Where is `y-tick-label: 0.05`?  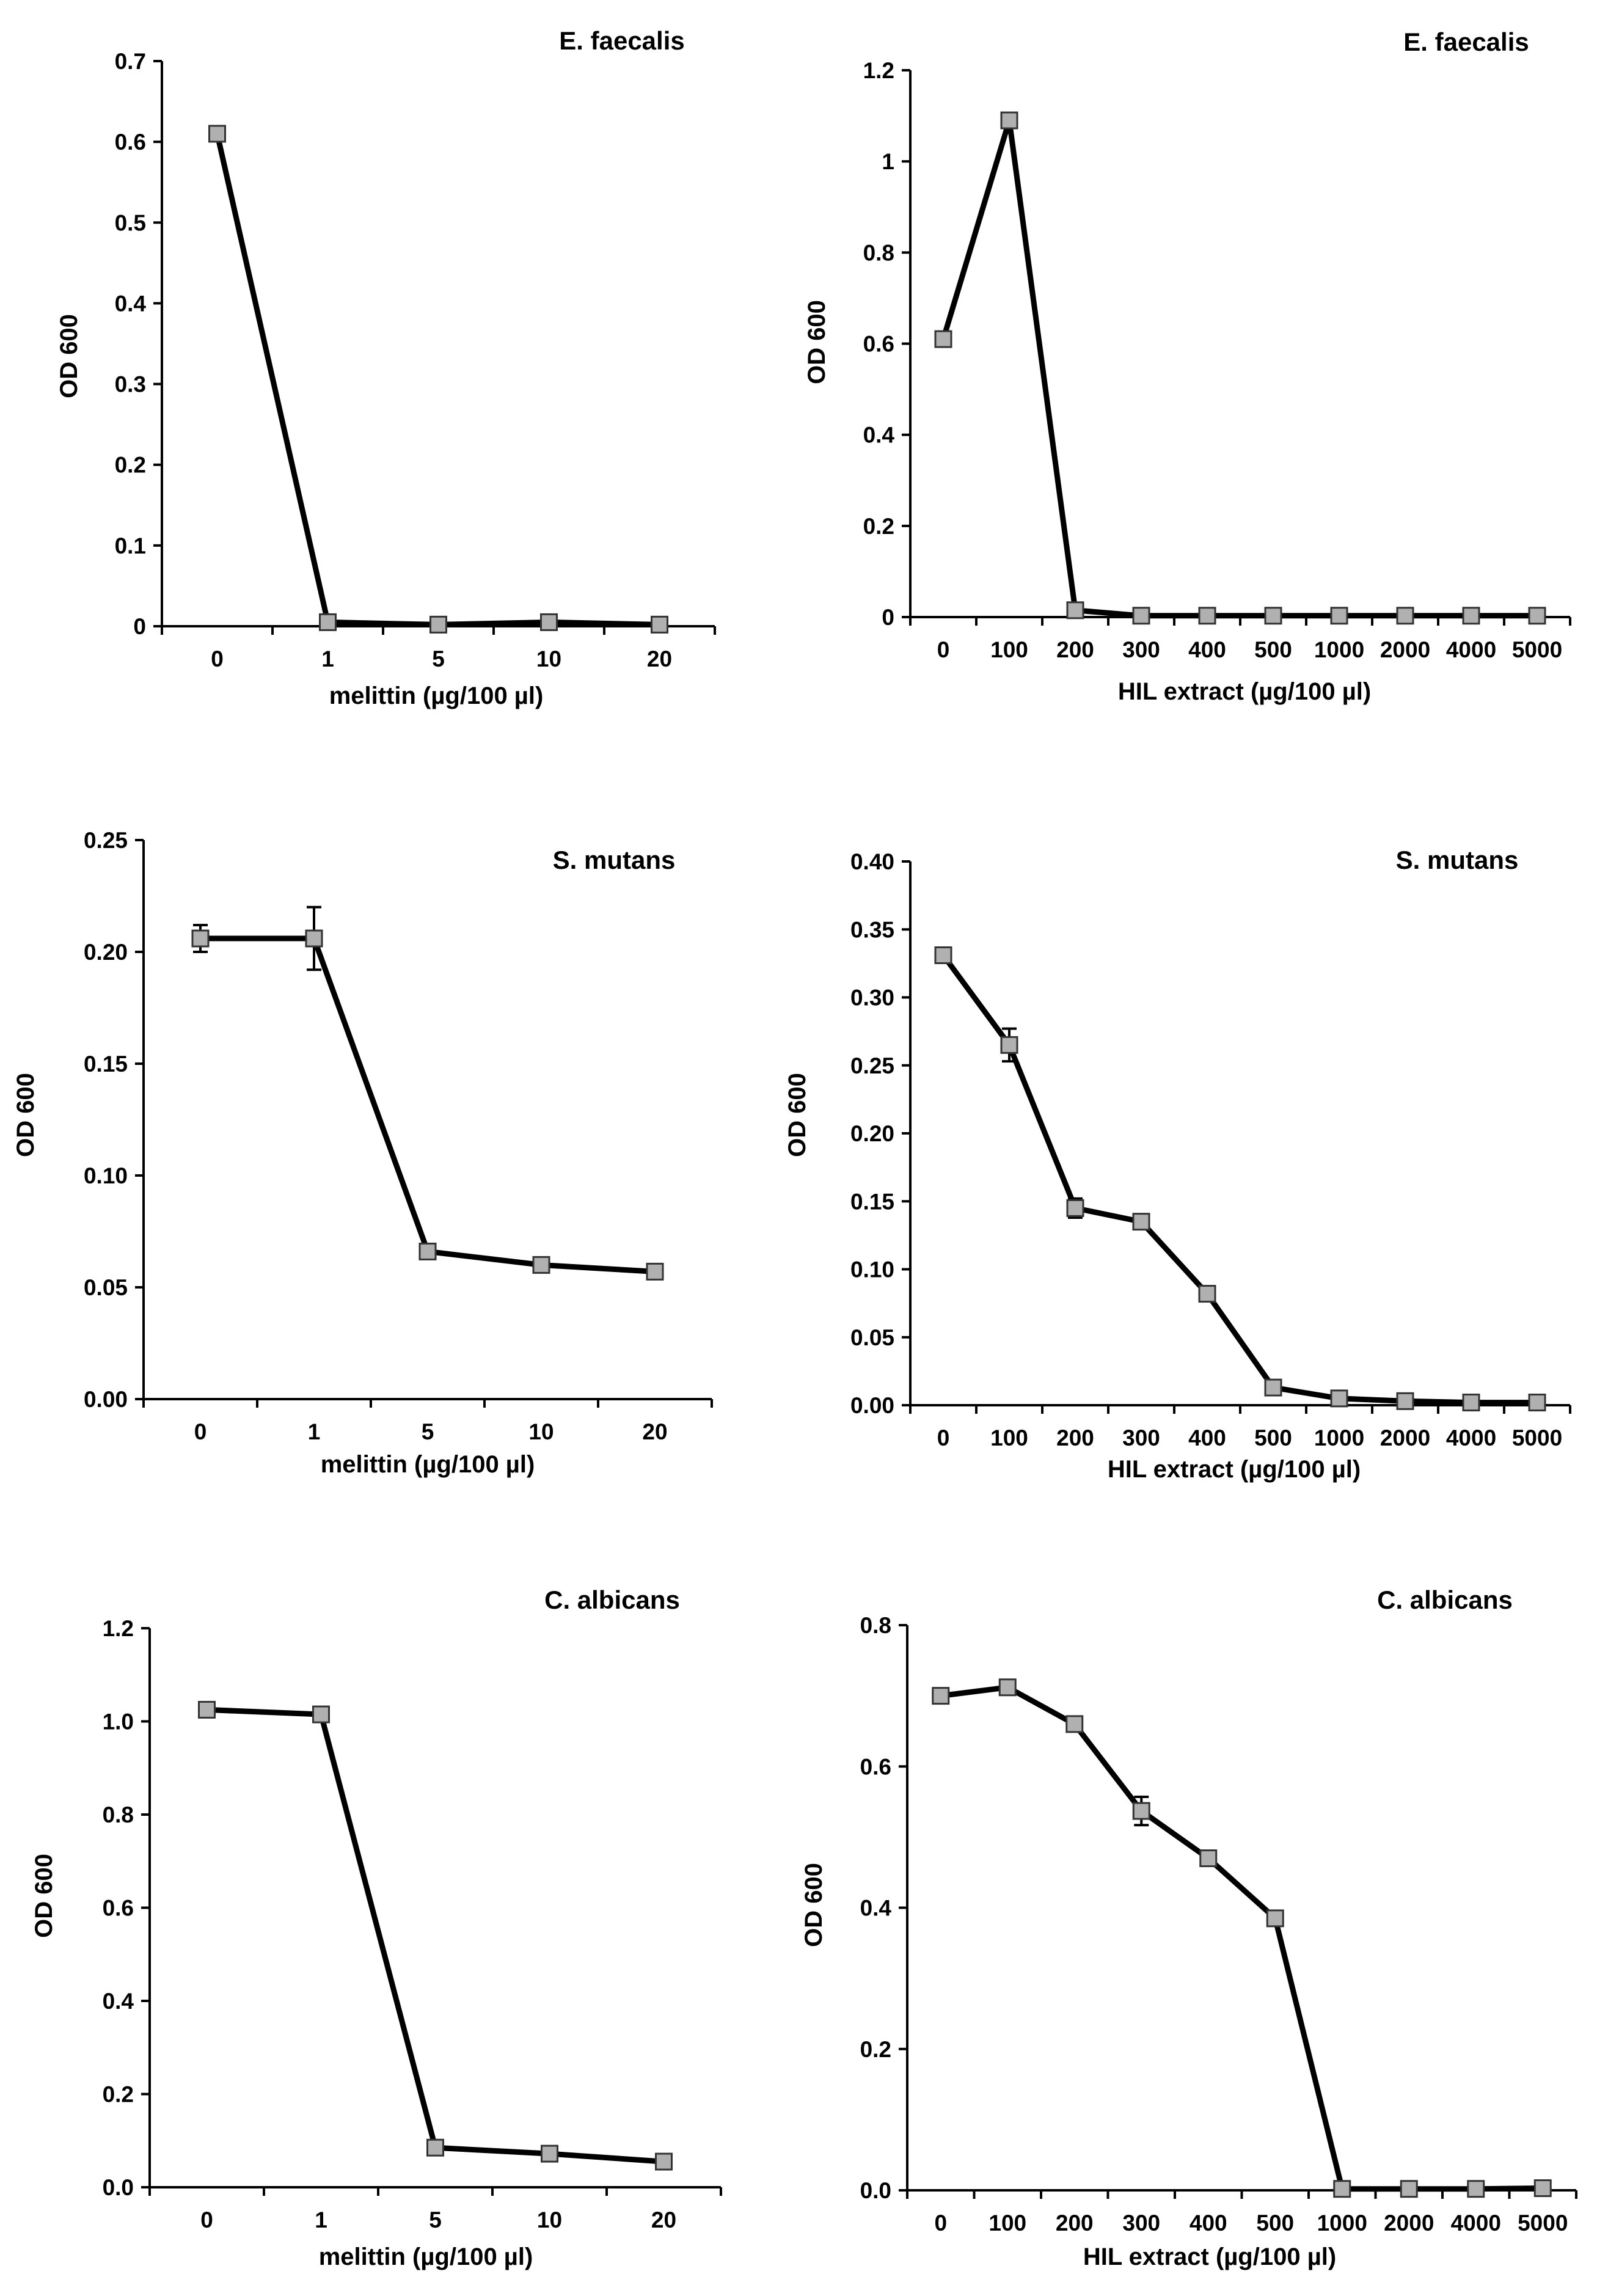 y-tick-label: 0.05 is located at coordinates (106, 1288).